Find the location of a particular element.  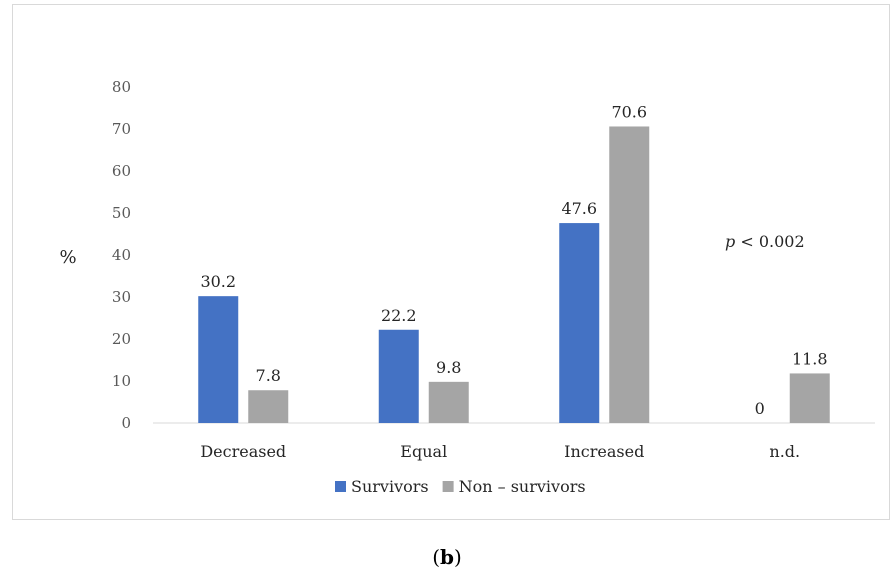

y-tick-label: 30 is located at coordinates (121, 297).